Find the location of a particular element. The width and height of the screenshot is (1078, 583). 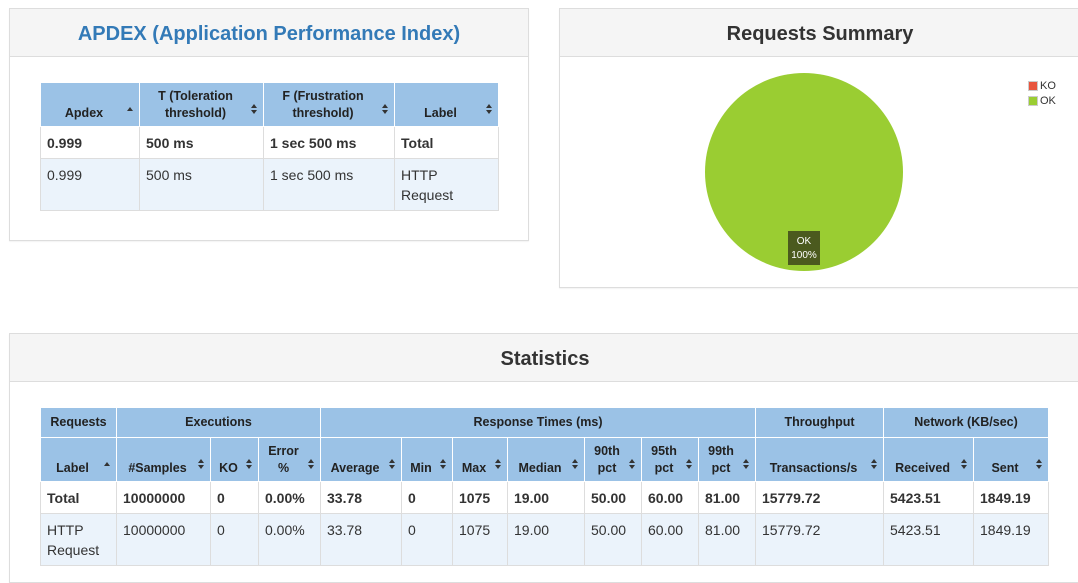

stat-cell: HTTP Request is located at coordinates (78, 539).